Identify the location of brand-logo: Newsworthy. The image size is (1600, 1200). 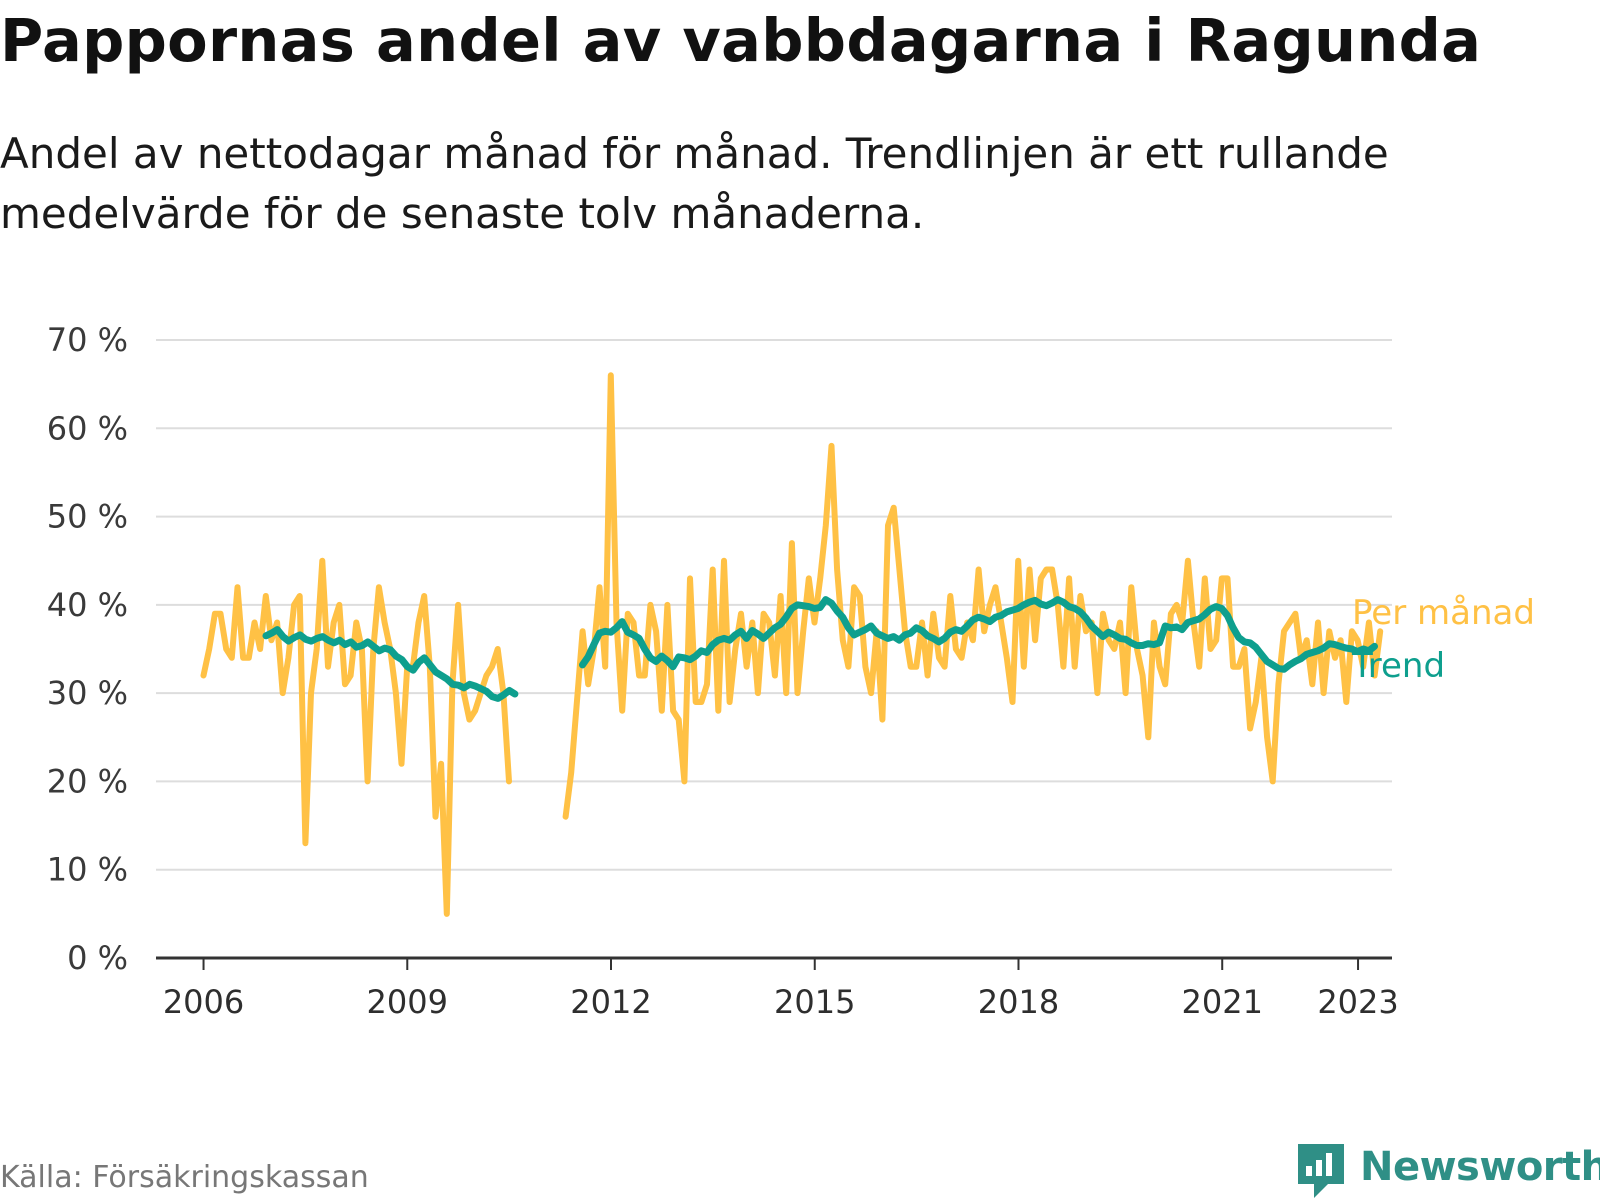
(1447, 1171).